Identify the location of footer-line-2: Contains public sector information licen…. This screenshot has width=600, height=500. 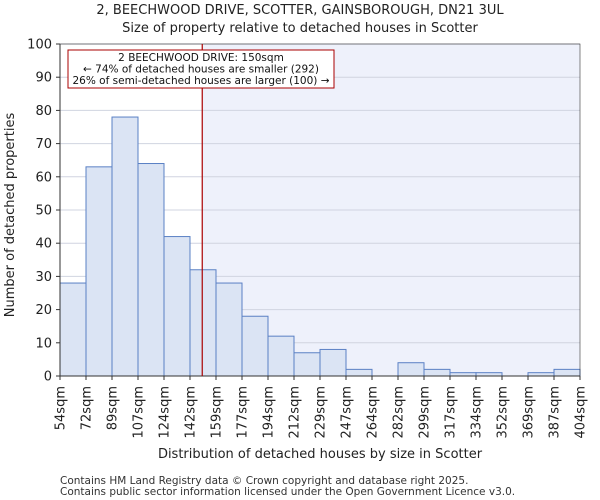
(287, 492).